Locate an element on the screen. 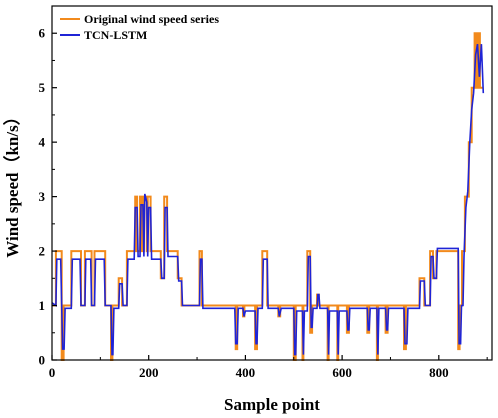 This screenshot has height=418, width=498. legend: Original wind speed series TCN-LSTM is located at coordinates (139, 27).